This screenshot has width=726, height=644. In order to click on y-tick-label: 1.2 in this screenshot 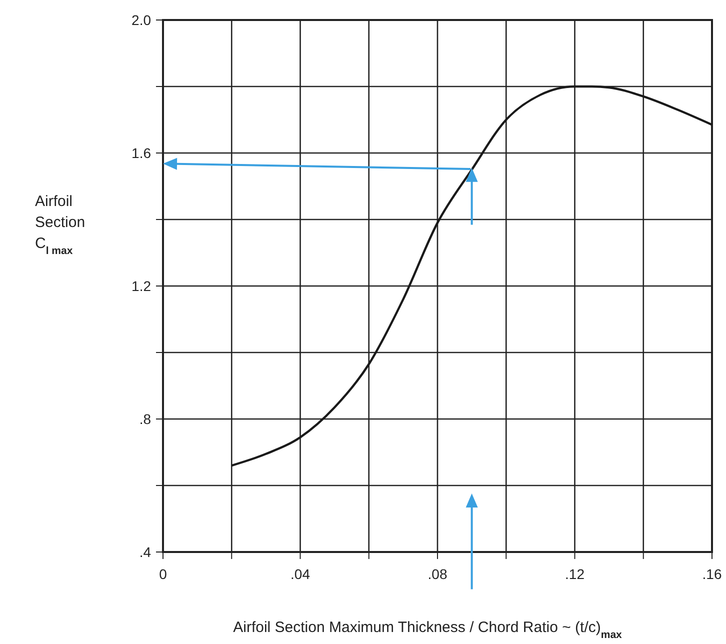, I will do `click(142, 286)`.